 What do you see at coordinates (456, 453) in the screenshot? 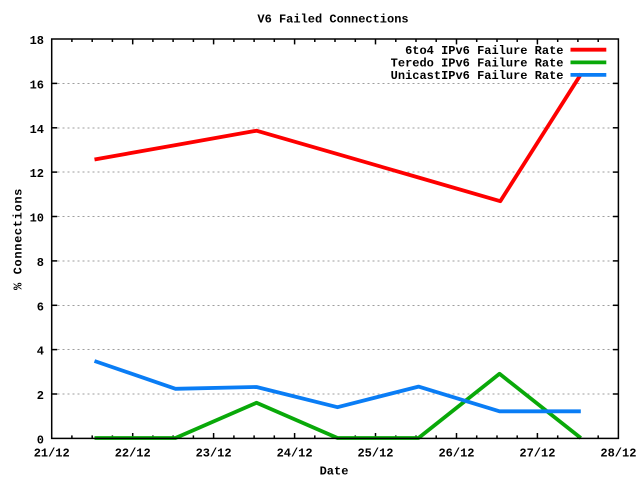
I see `svg-text: 26/12` at bounding box center [456, 453].